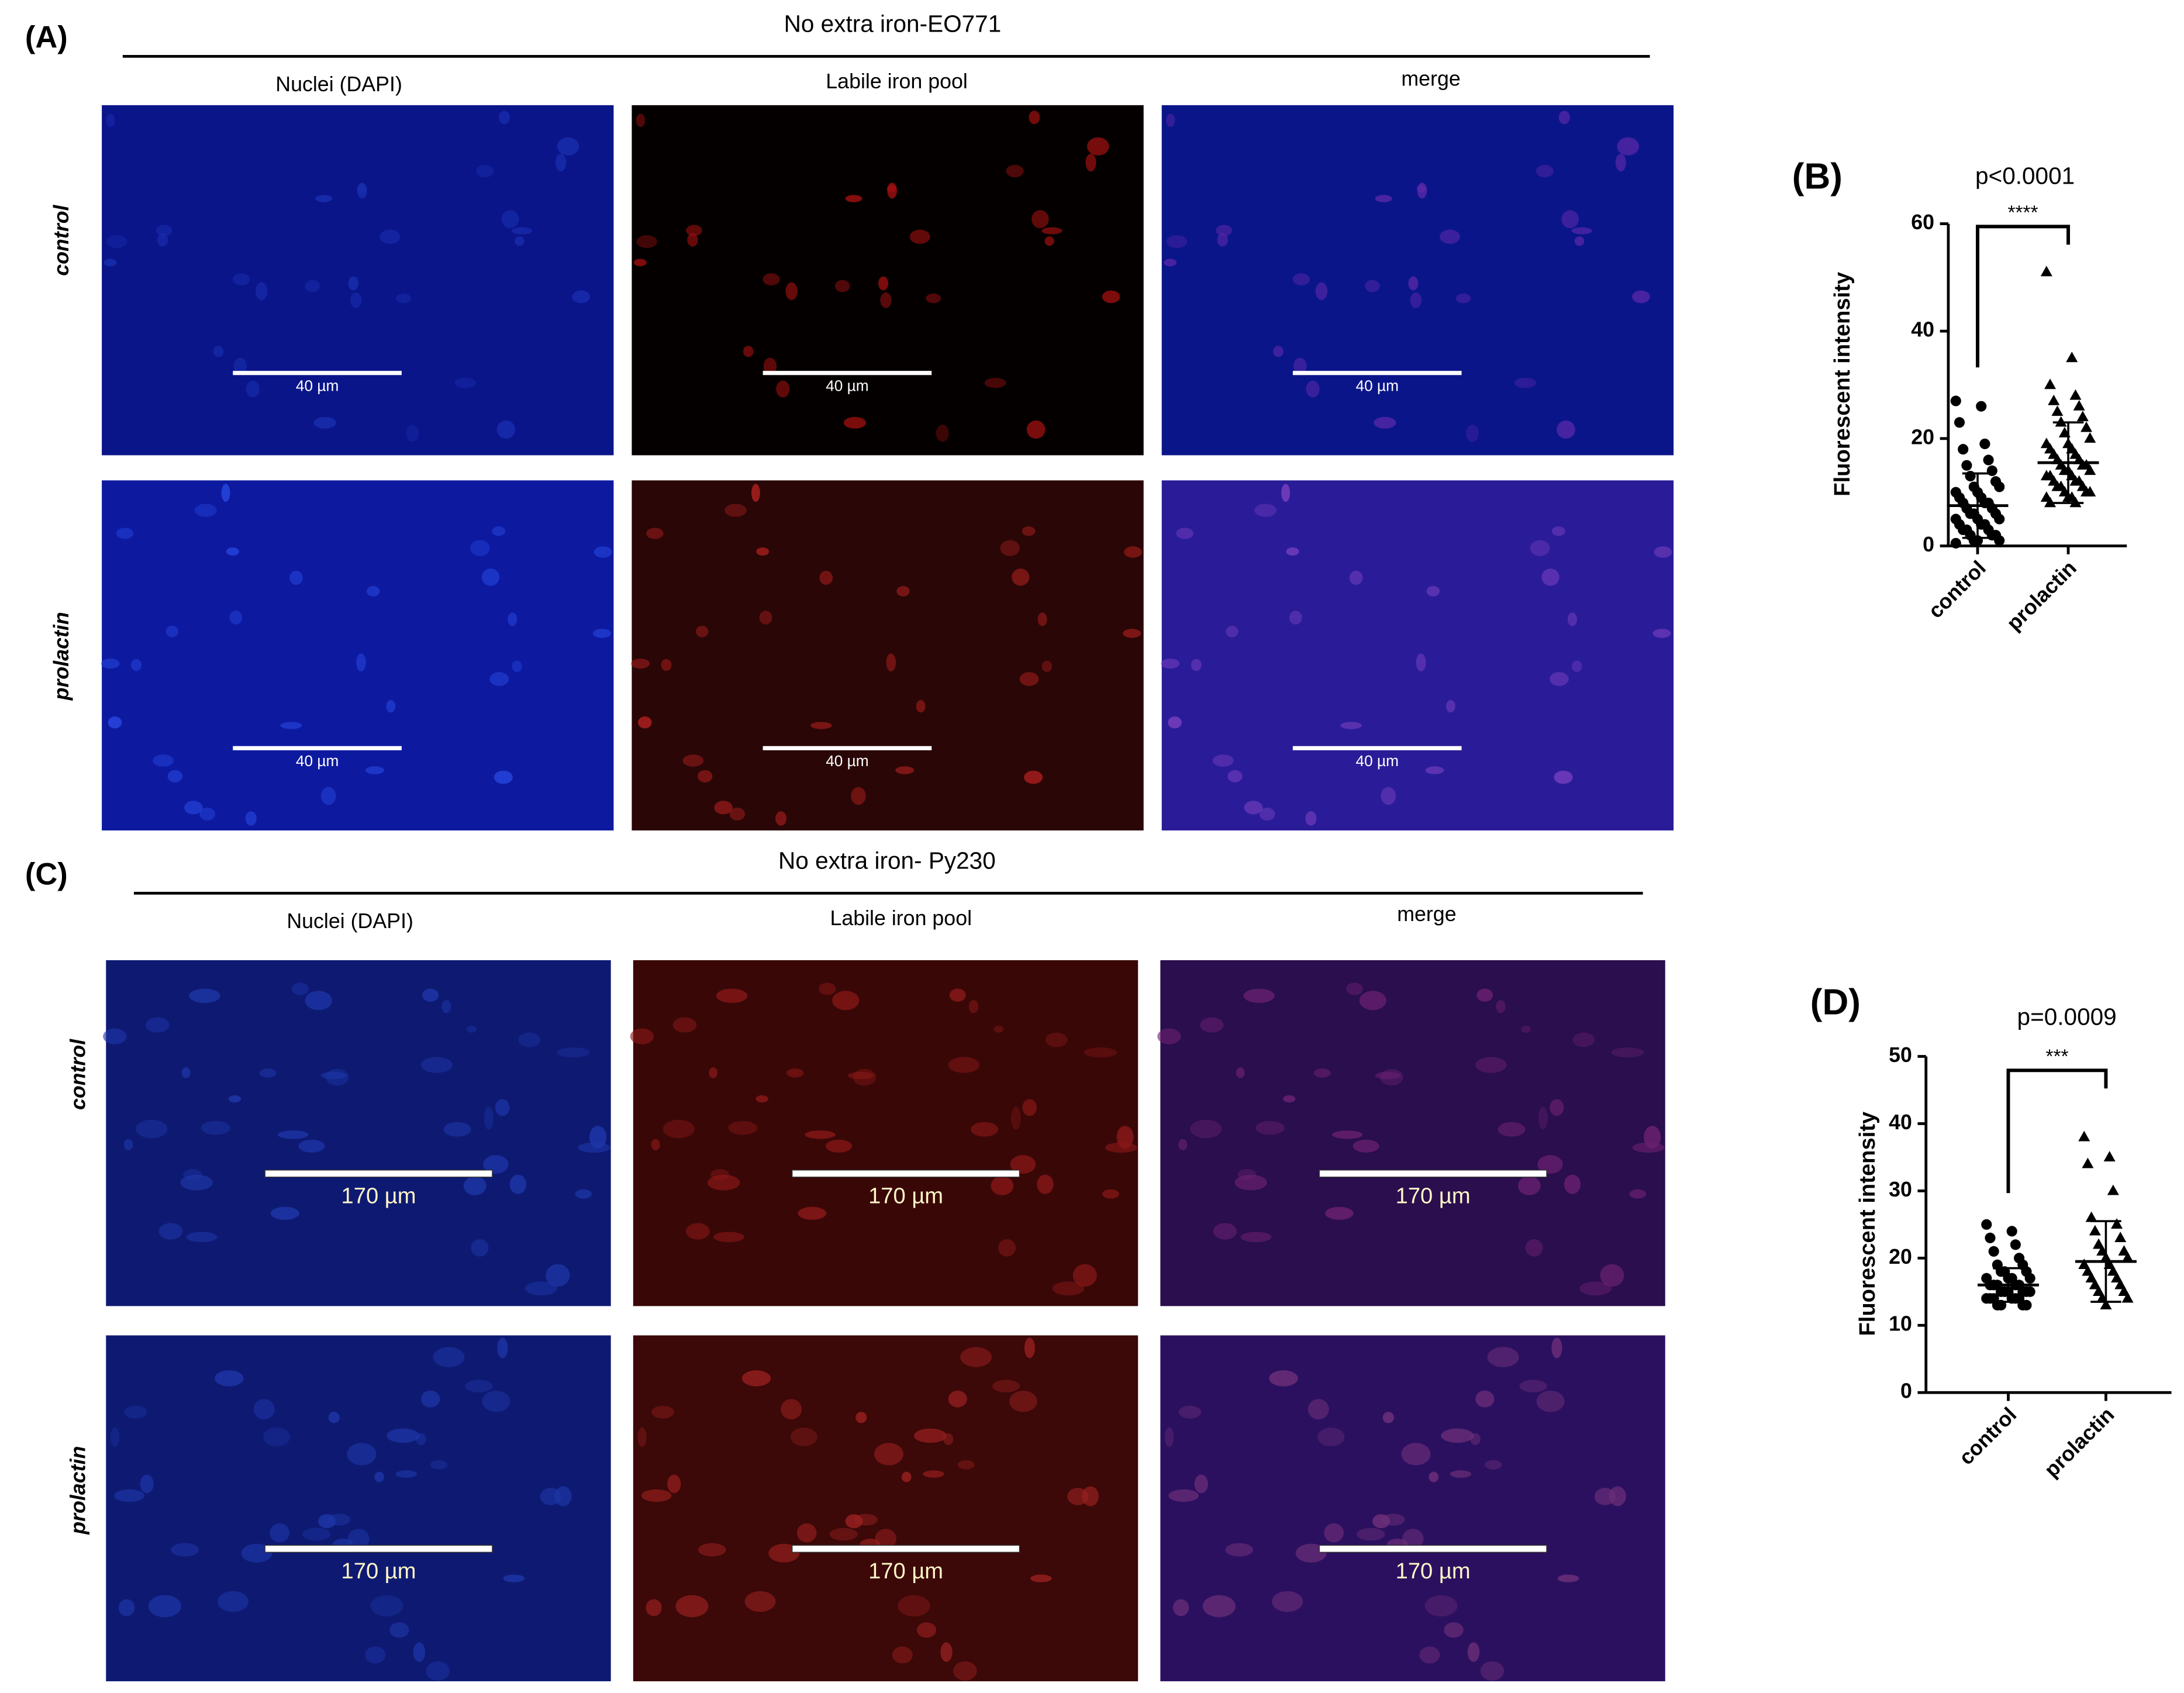 The width and height of the screenshot is (2184, 1693). I want to click on x-tick-label: prolactin, so click(2079, 1442).